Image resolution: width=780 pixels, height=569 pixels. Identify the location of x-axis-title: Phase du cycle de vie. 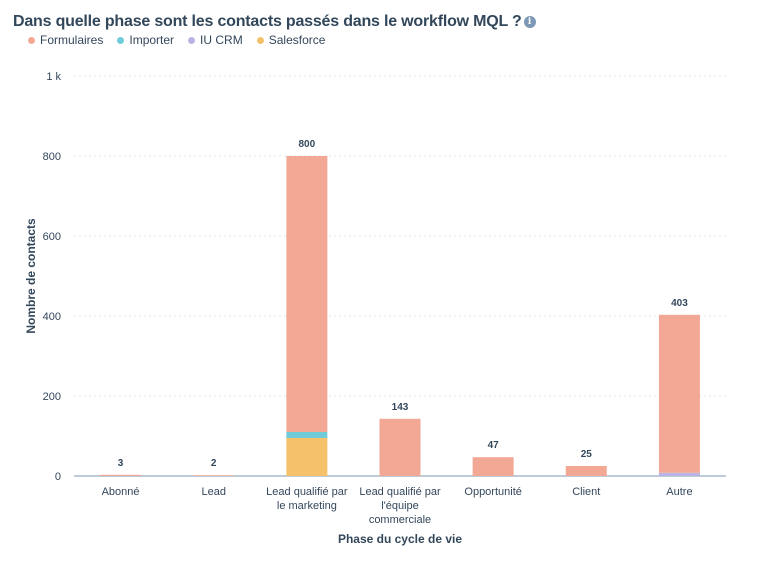
(400, 539).